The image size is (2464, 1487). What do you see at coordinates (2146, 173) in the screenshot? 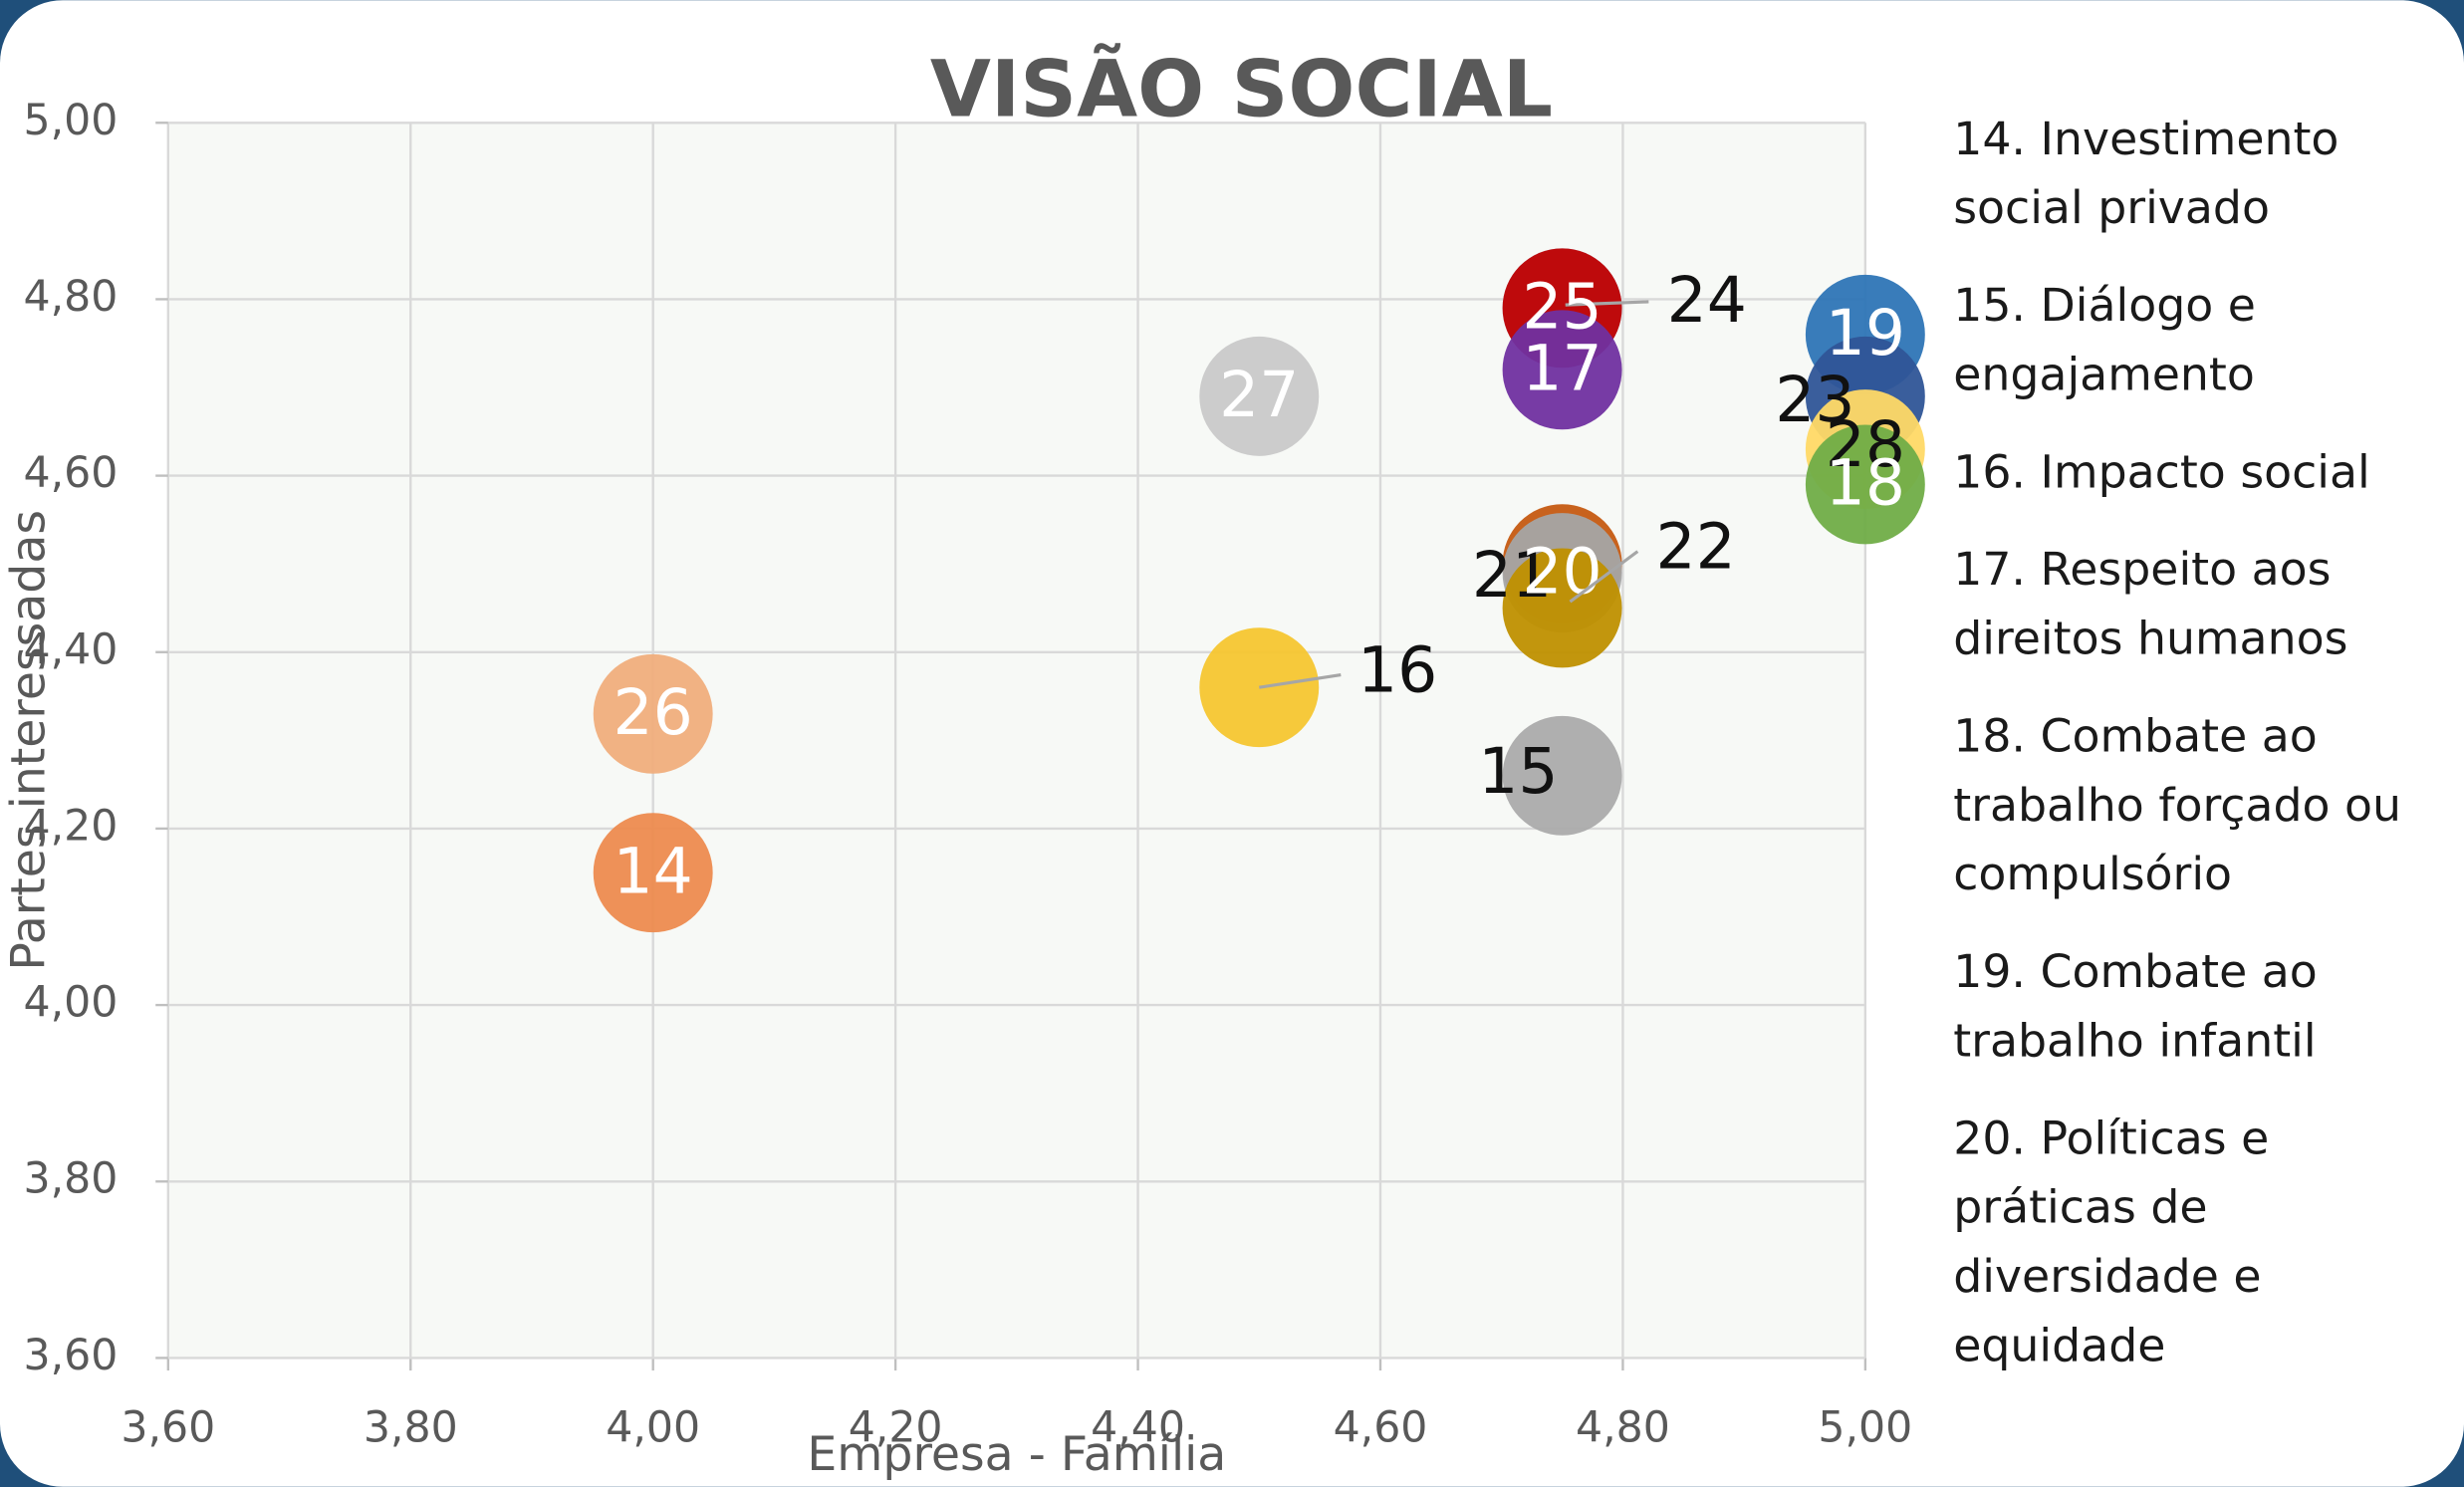
I see `legend-item: 14. Investimento social privado` at bounding box center [2146, 173].